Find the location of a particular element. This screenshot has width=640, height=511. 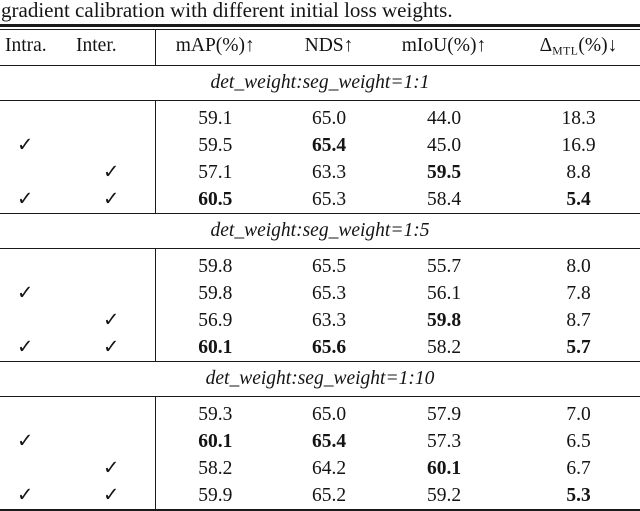

data-row: ✓ ✓ 60.5 65.3 58.4 5.4 is located at coordinates (320, 199).